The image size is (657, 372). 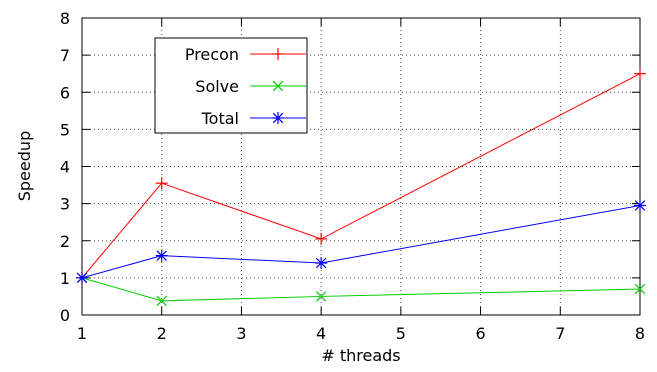 What do you see at coordinates (278, 86) in the screenshot?
I see `legend-marker-solve` at bounding box center [278, 86].